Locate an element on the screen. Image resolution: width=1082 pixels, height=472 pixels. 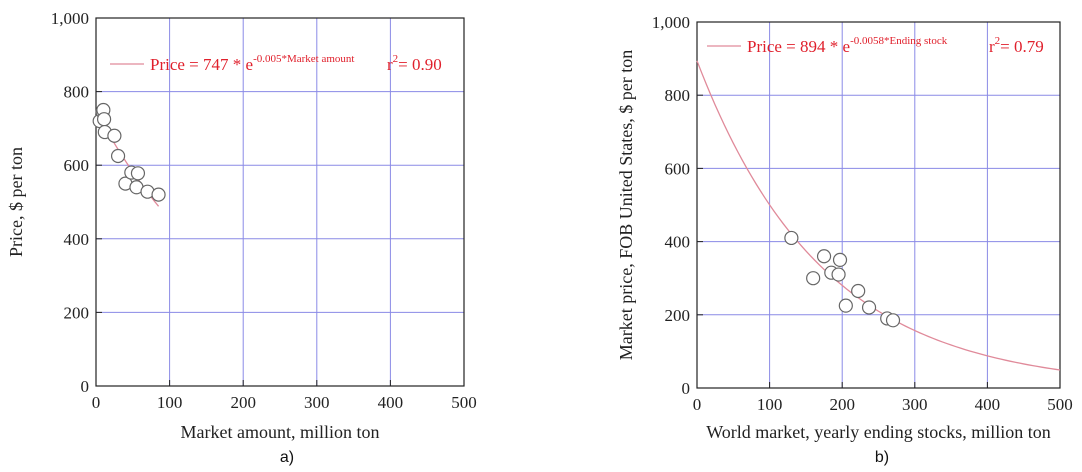
fit-r-squared: r2= 0.90 is located at coordinates (414, 63).